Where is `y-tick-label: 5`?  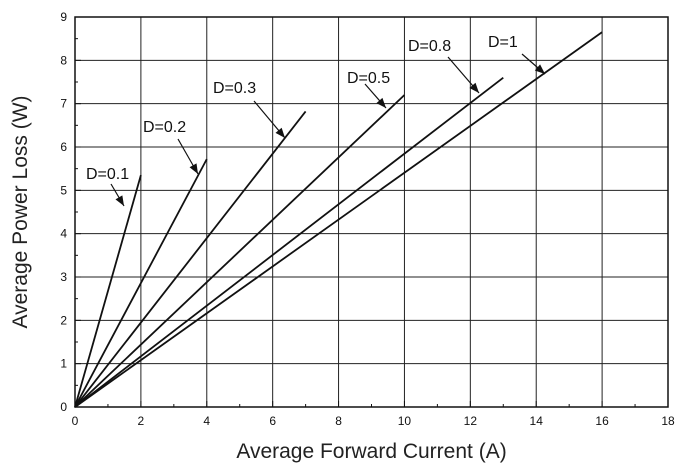
y-tick-label: 5 is located at coordinates (63, 190).